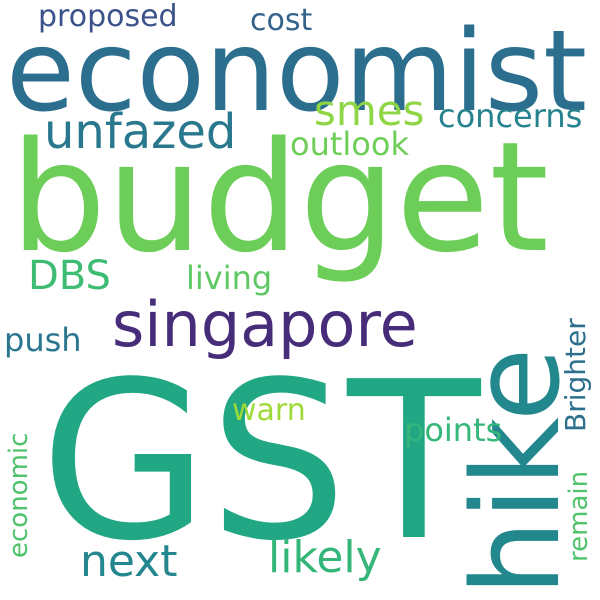 The width and height of the screenshot is (600, 600). Describe the element at coordinates (129, 561) in the screenshot. I see `word-next: next` at that location.